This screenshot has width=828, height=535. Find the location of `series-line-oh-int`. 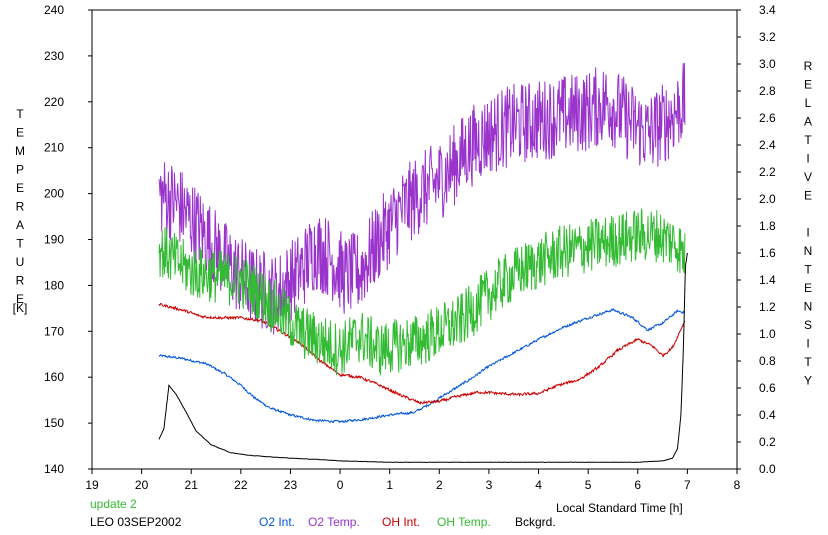

series-line-oh-int is located at coordinates (422, 353).